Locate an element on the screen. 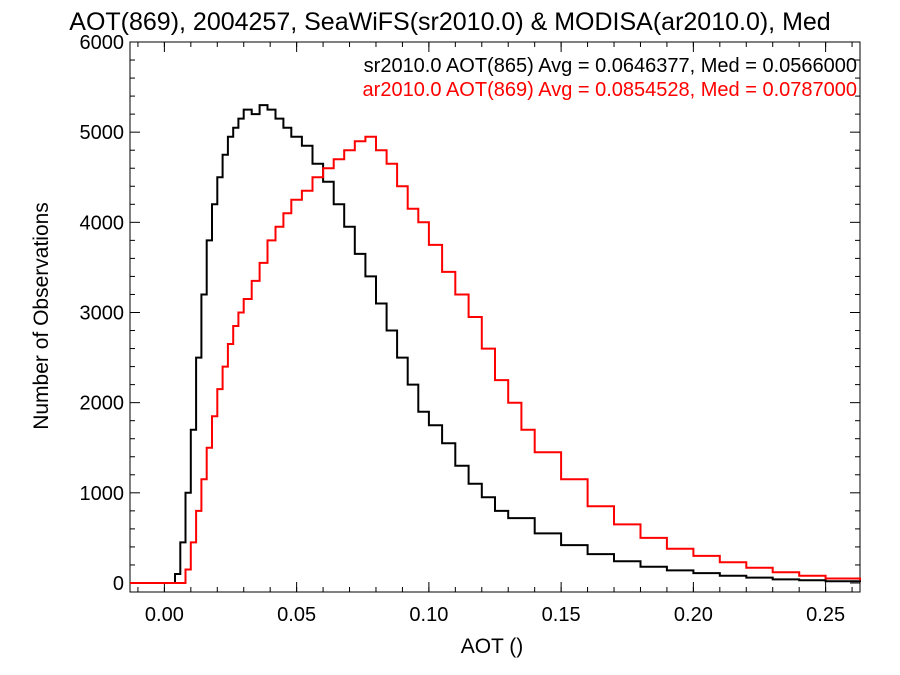 Image resolution: width=900 pixels, height=675 pixels. y-tick-label: 1000 is located at coordinates (102, 494).